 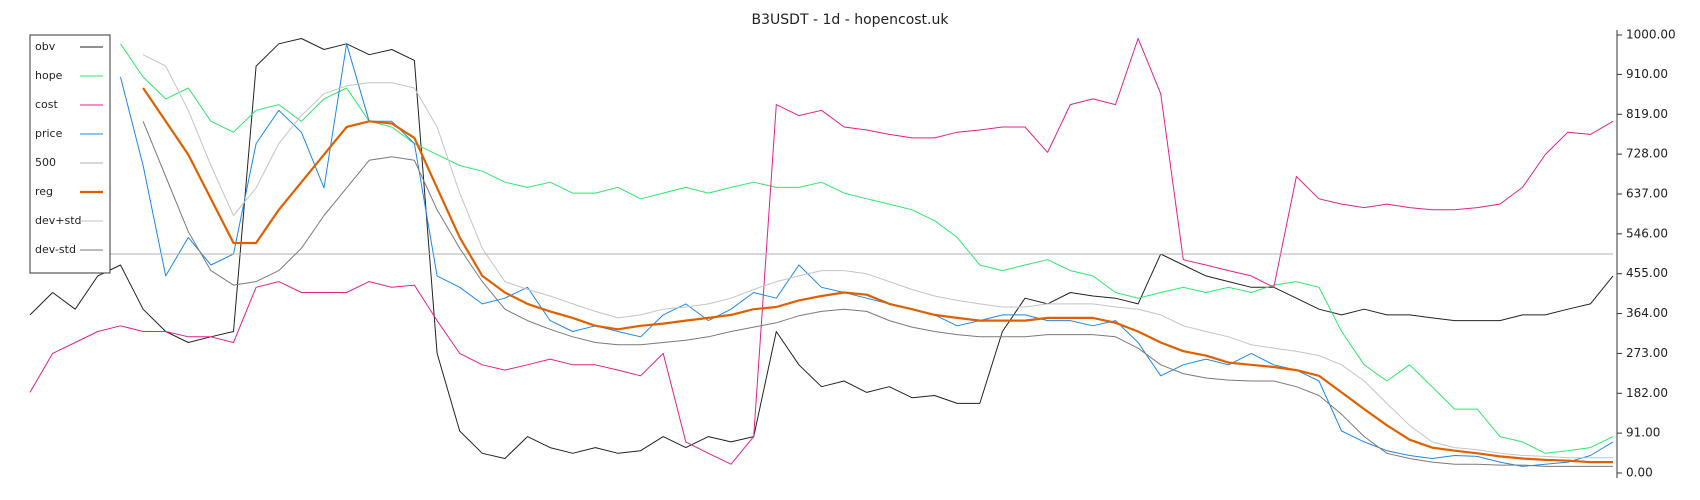 What do you see at coordinates (44, 191) in the screenshot?
I see `legend-label: reg` at bounding box center [44, 191].